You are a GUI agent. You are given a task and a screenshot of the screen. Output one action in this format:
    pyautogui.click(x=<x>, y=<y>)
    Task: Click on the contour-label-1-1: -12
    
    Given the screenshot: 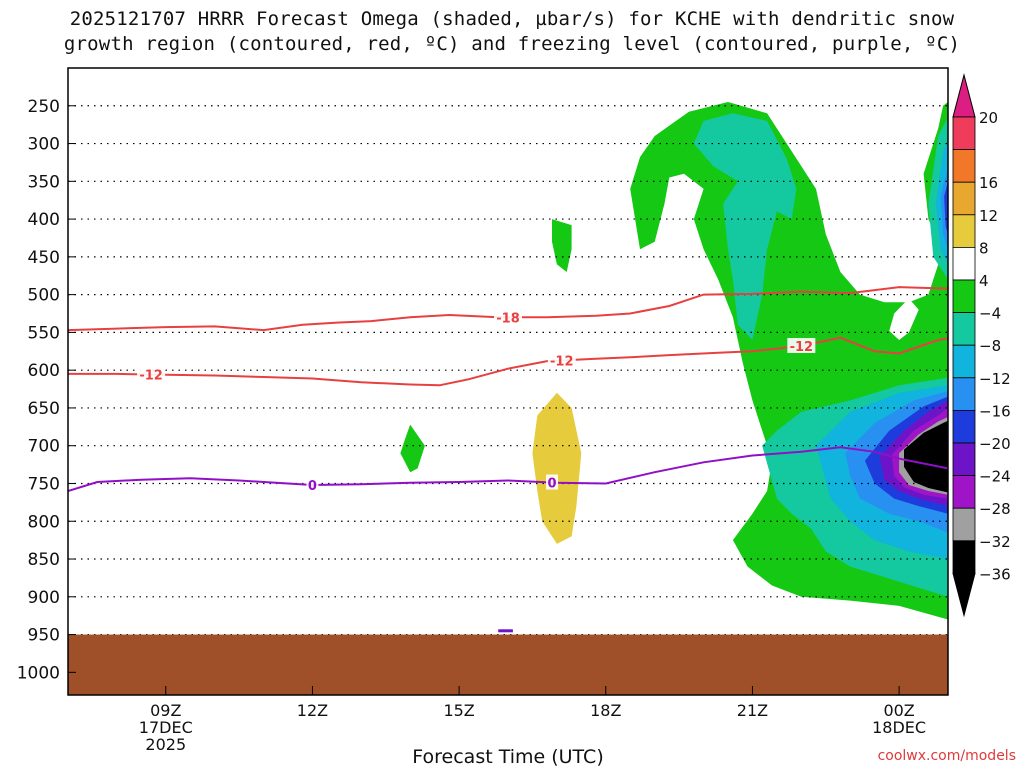 What is the action you would take?
    pyautogui.click(x=562, y=361)
    